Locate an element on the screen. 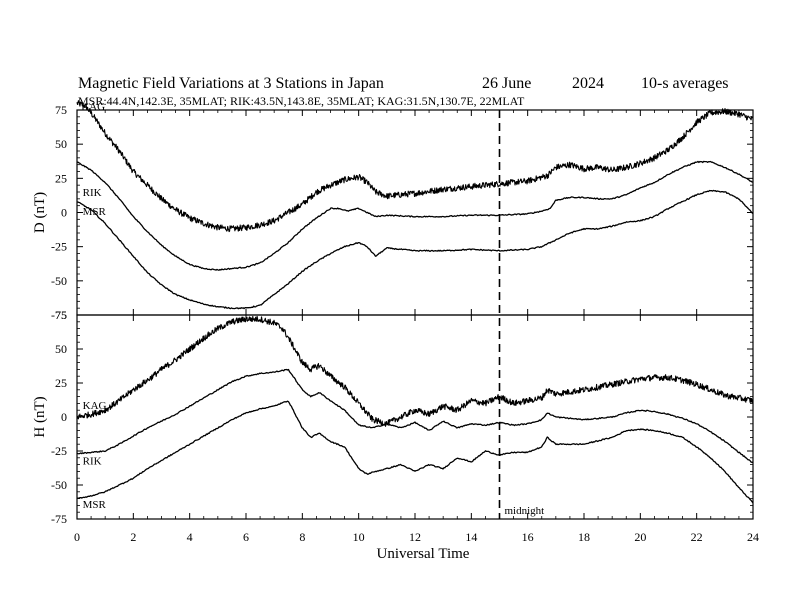 The image size is (792, 612). x-tick-label: 6 is located at coordinates (246, 537).